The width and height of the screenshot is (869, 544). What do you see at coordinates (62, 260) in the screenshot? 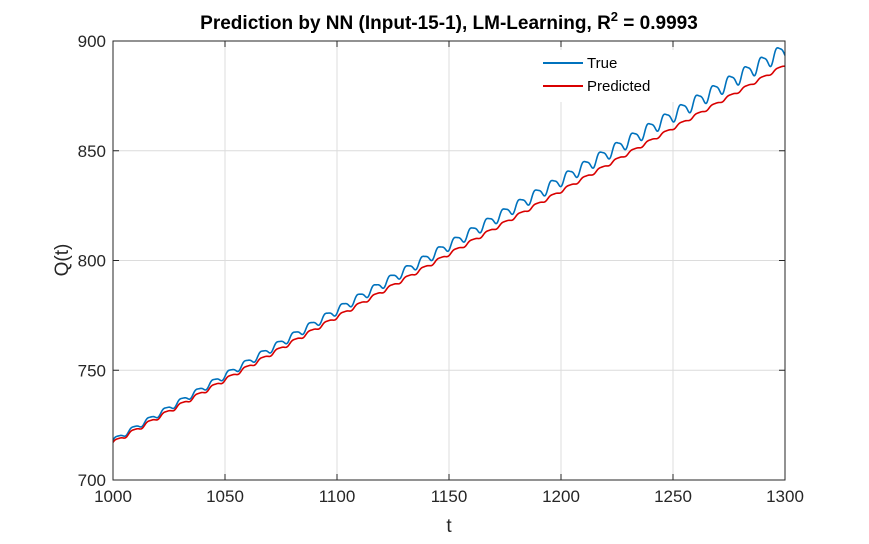
I see `y-axis-label: Q(t)` at bounding box center [62, 260].